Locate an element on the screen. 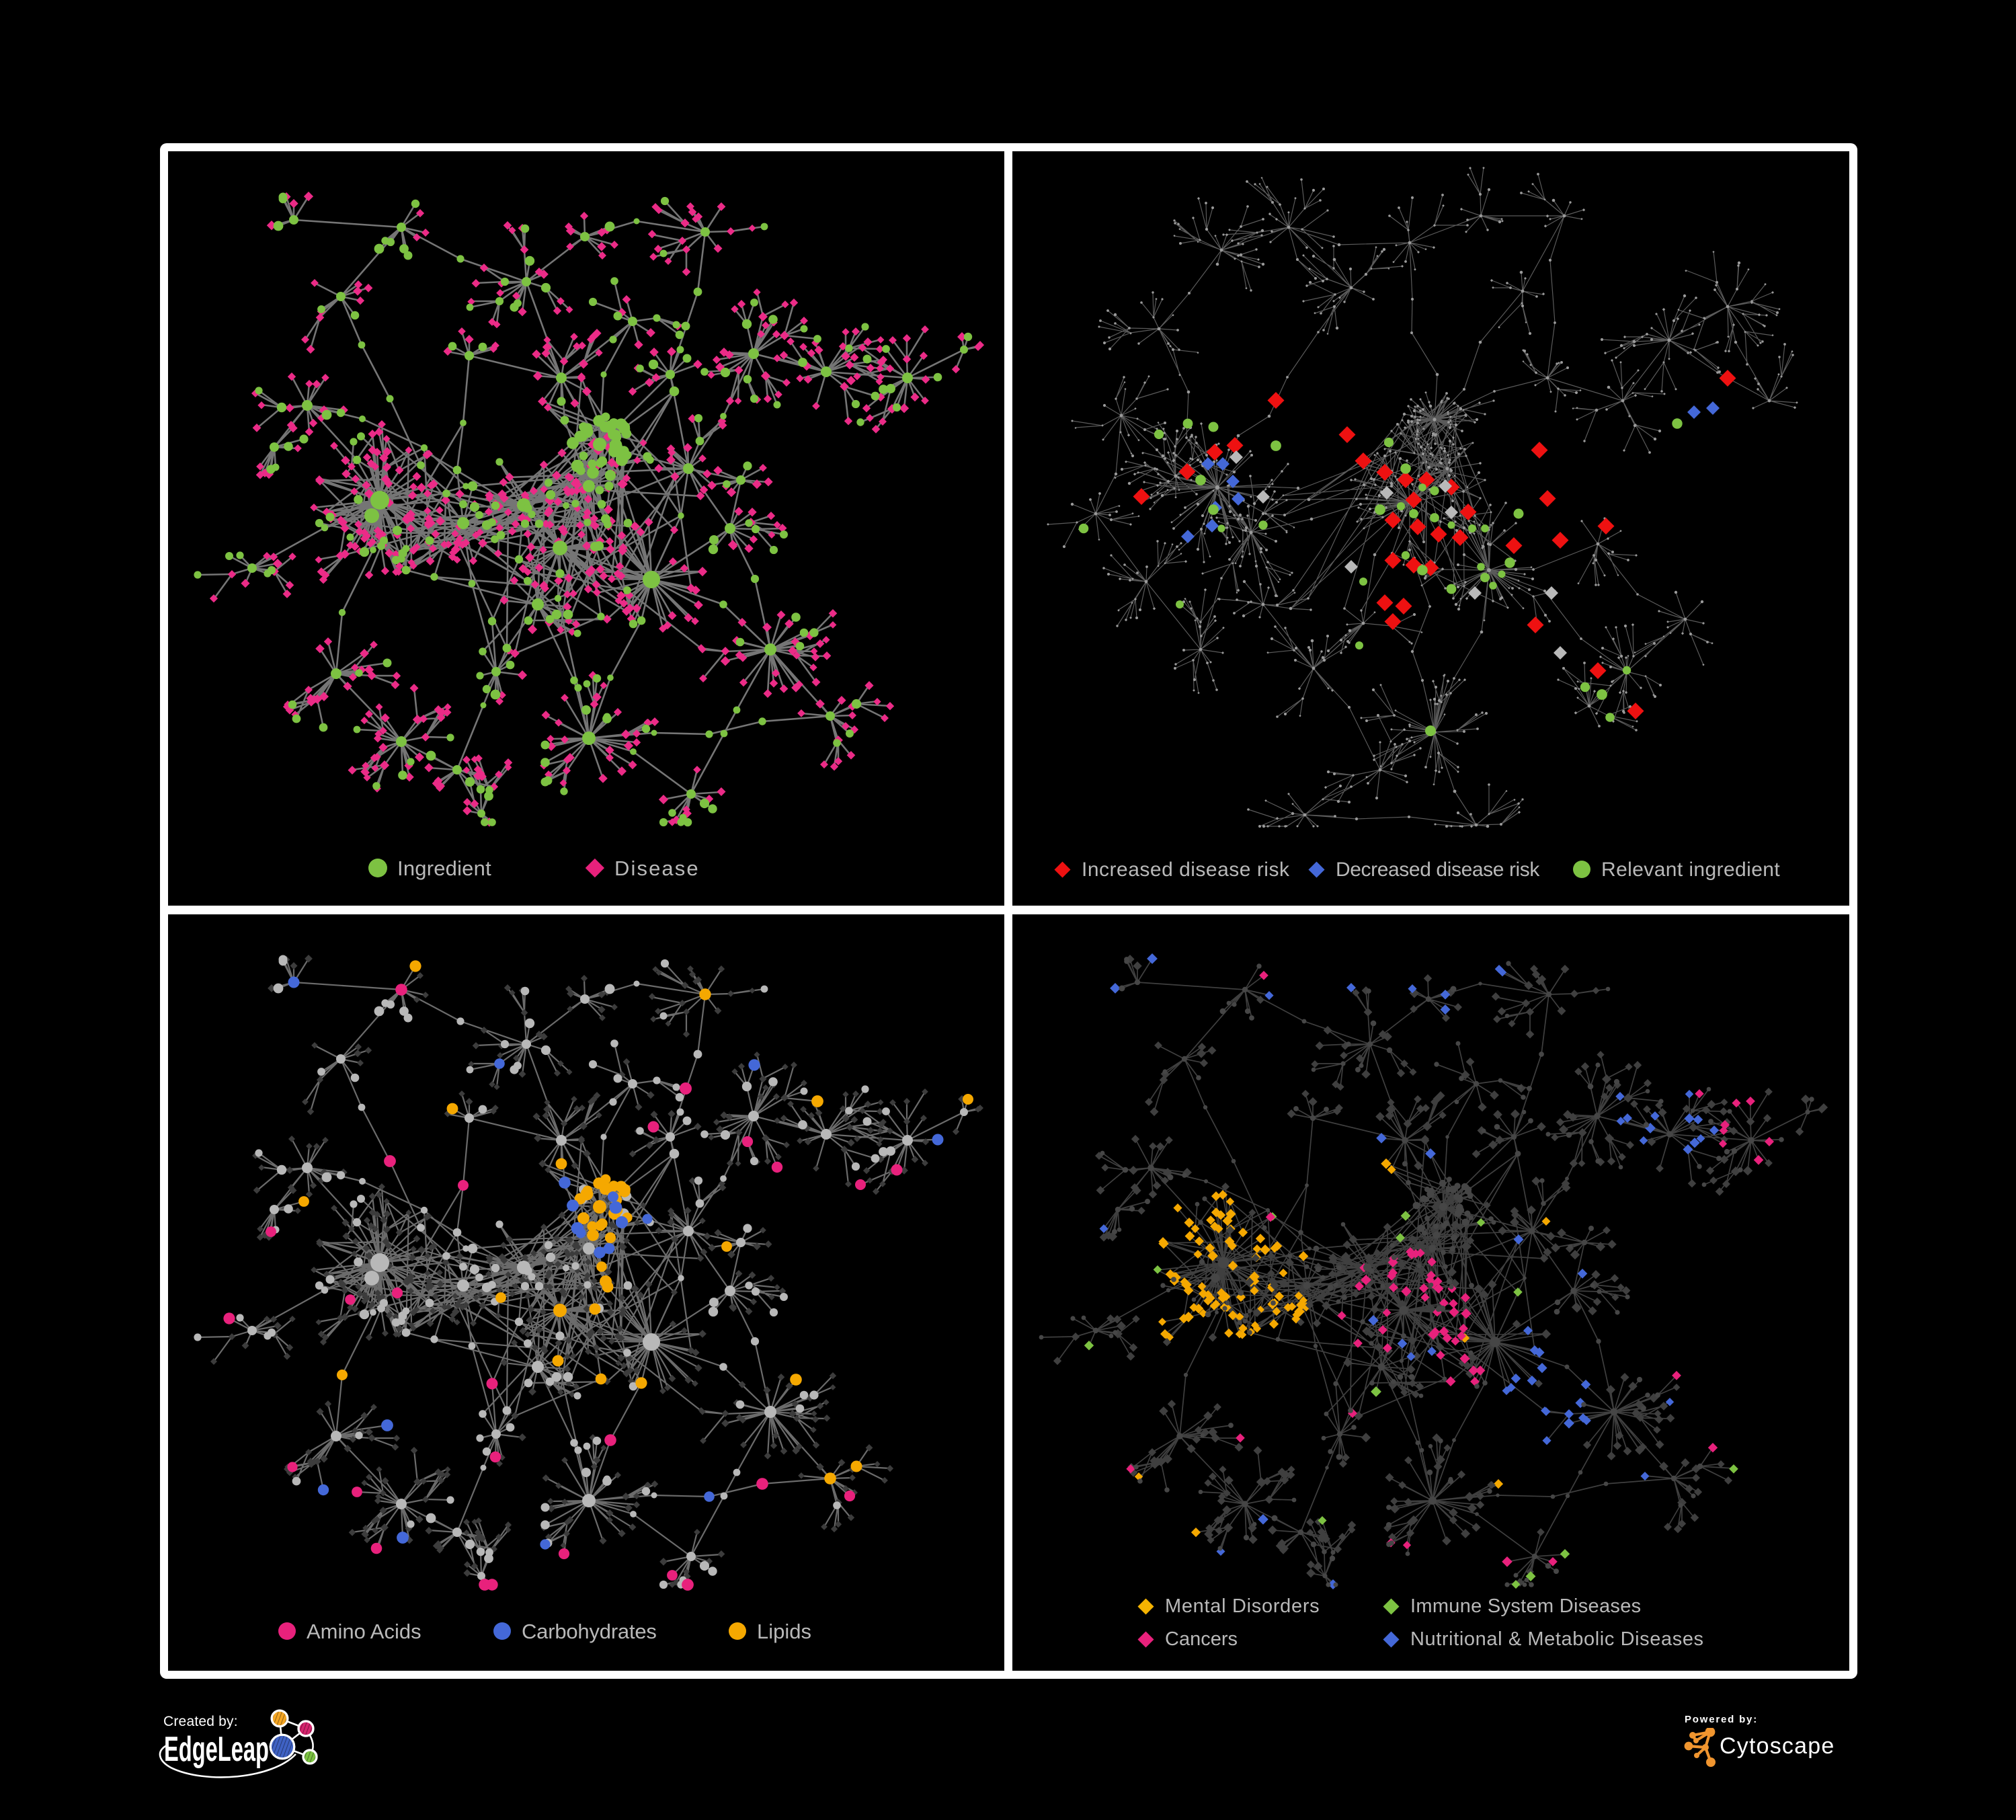 Image resolution: width=2016 pixels, height=1820 pixels. svg-text: Cytoscape is located at coordinates (1777, 1746).